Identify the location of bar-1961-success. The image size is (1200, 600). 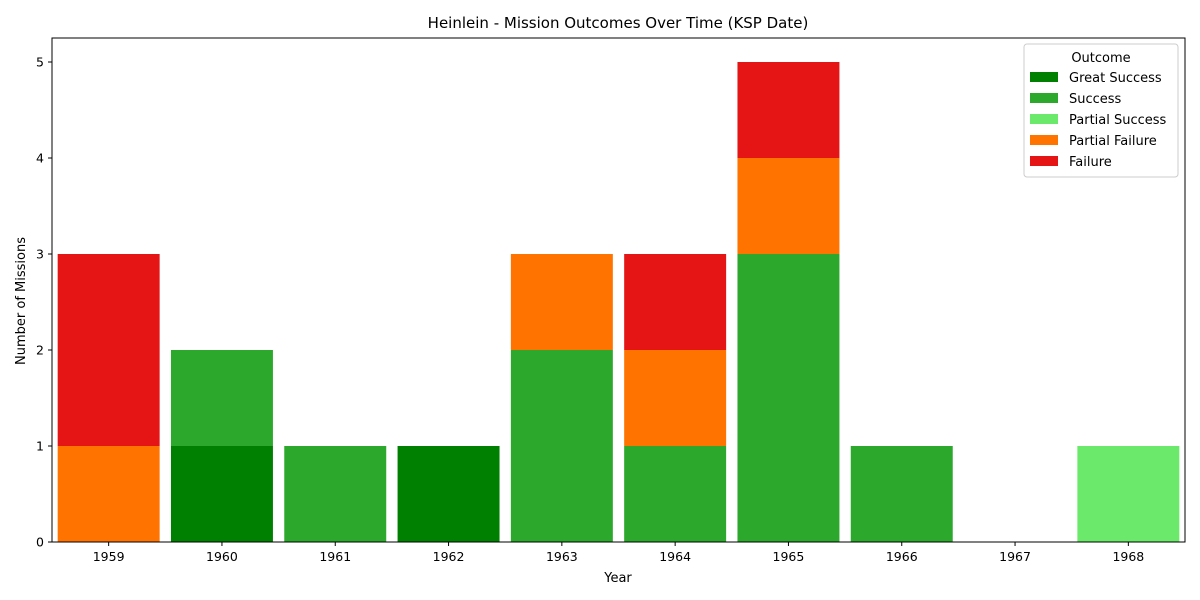
(335, 494).